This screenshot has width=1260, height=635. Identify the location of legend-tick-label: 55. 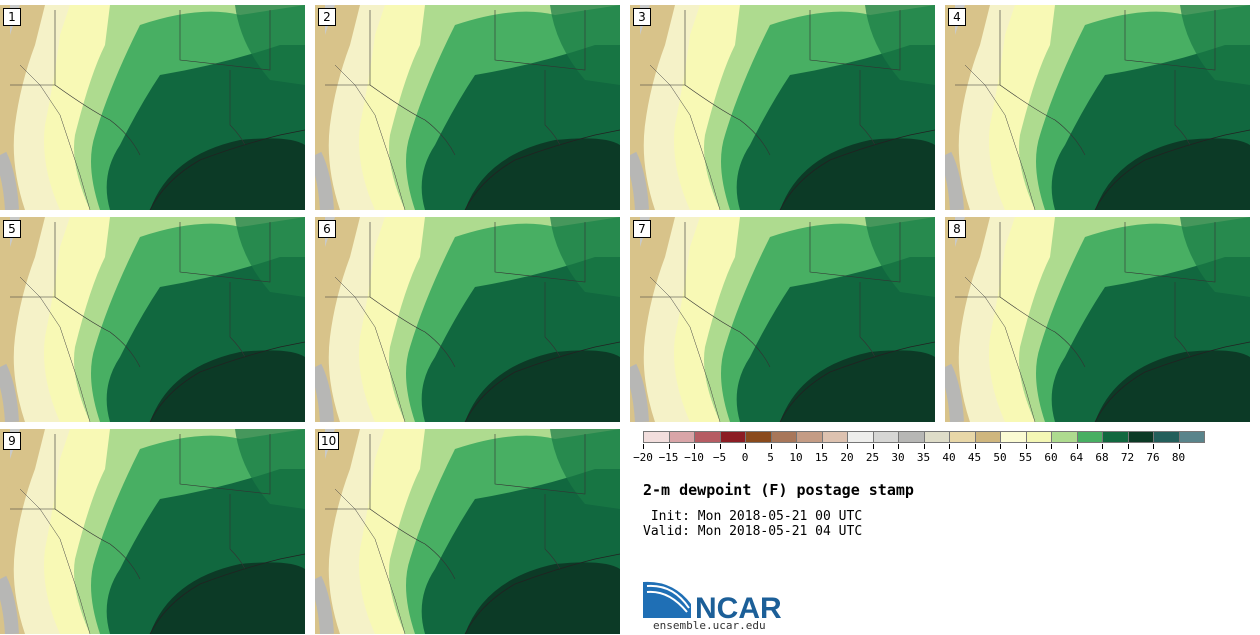
(1025, 457).